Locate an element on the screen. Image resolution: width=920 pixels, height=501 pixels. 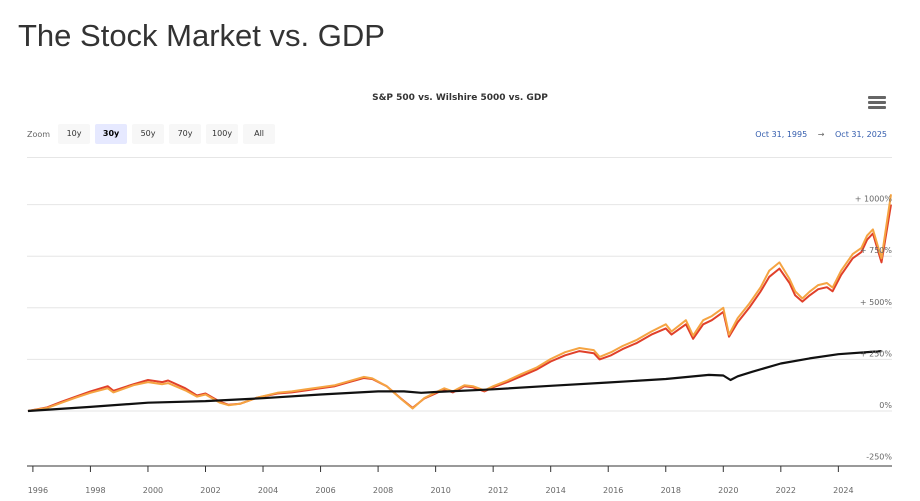
y-tick-label: -250% is located at coordinates (879, 457).